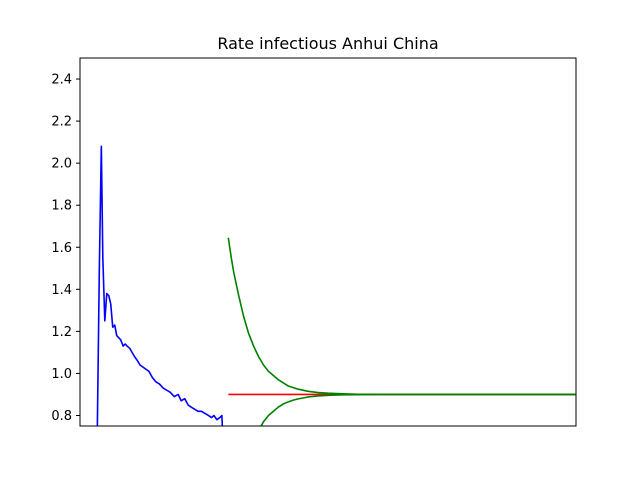 The width and height of the screenshot is (640, 480). I want to click on y-tick-label: 1.2, so click(61, 332).